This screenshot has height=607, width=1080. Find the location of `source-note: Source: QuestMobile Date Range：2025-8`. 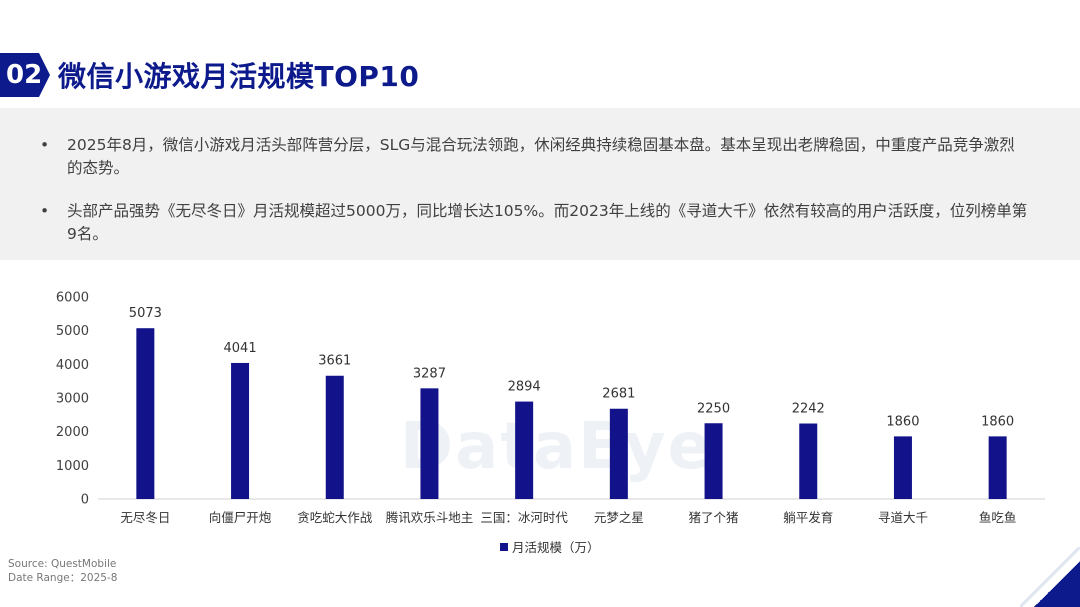

source-note: Source: QuestMobile Date Range：2025-8 is located at coordinates (62, 571).